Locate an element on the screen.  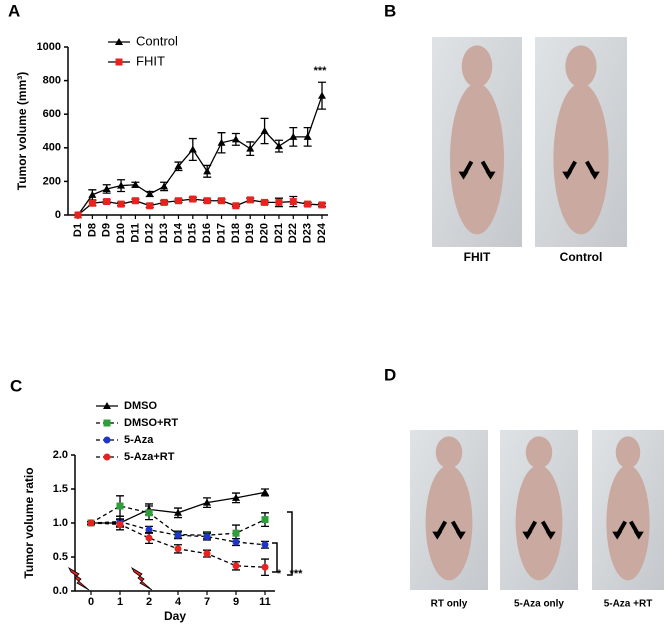
annotation: *** is located at coordinates (297, 574).